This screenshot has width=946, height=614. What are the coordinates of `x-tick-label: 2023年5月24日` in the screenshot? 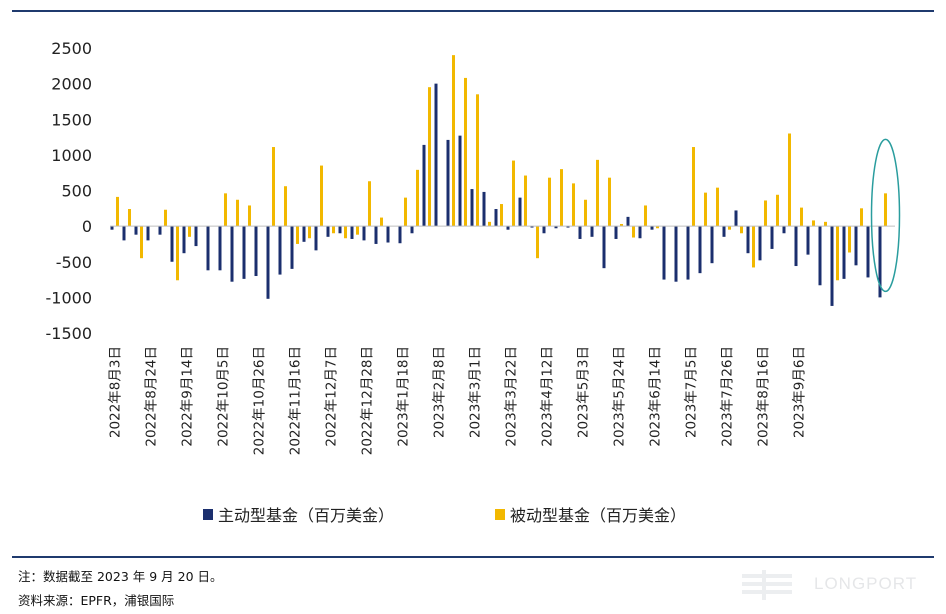 It's located at (620, 396).